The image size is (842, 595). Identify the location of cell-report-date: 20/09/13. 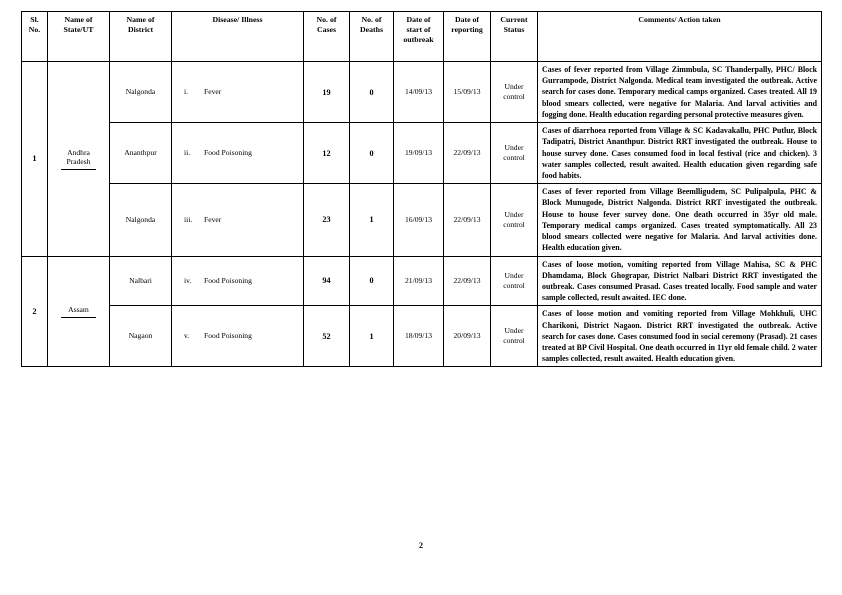
(467, 336).